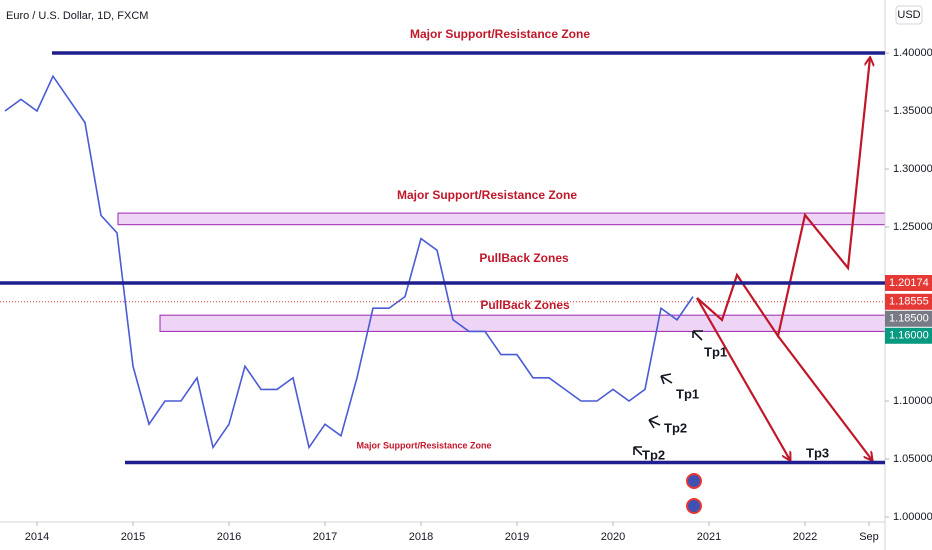  What do you see at coordinates (133, 537) in the screenshot?
I see `x-tick-label: 2015` at bounding box center [133, 537].